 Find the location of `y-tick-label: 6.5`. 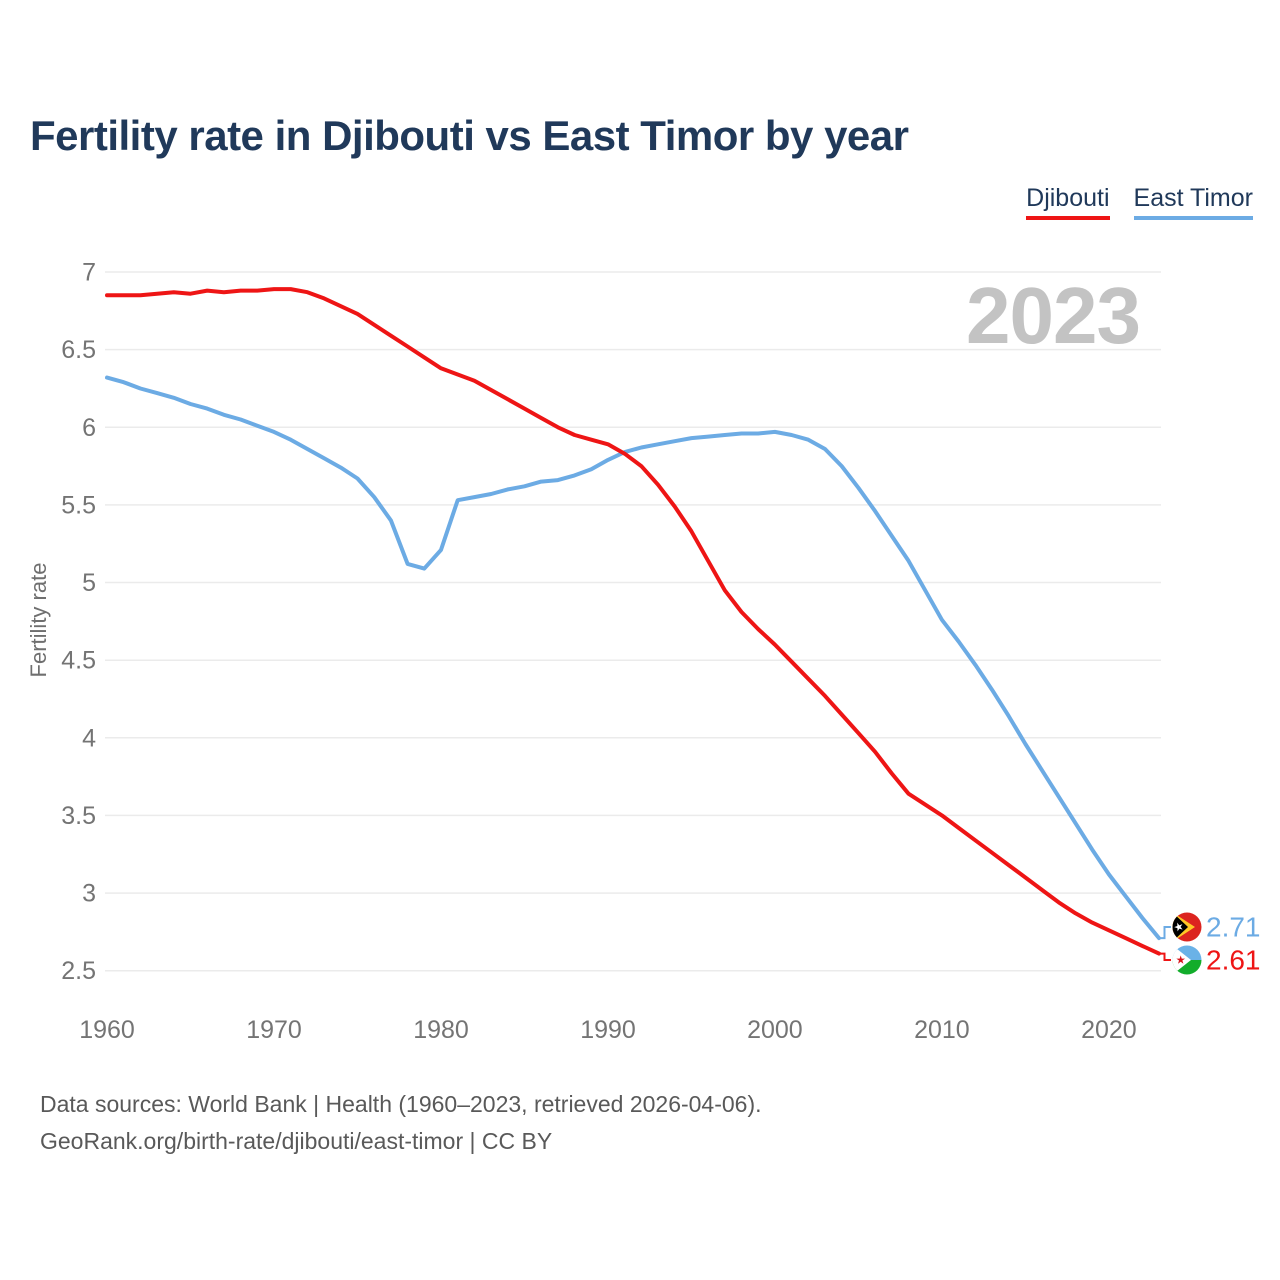

y-tick-label: 6.5 is located at coordinates (78, 350).